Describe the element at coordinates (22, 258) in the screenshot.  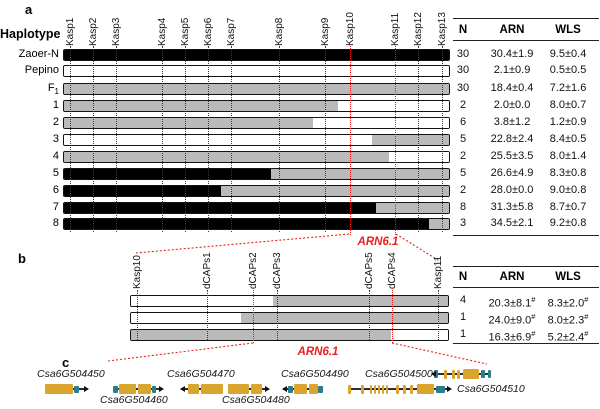
I see `panel-b-letter: b` at that location.